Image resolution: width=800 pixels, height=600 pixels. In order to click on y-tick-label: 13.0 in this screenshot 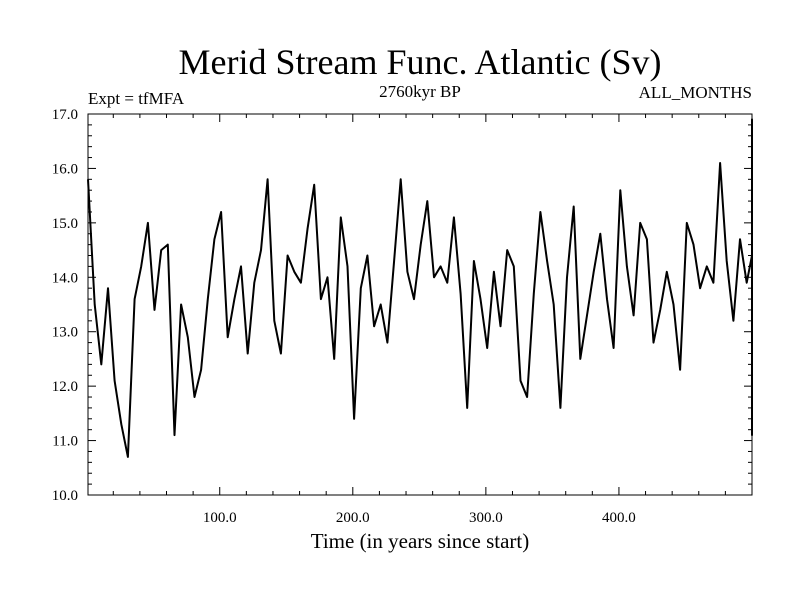, I will do `click(65, 333)`.